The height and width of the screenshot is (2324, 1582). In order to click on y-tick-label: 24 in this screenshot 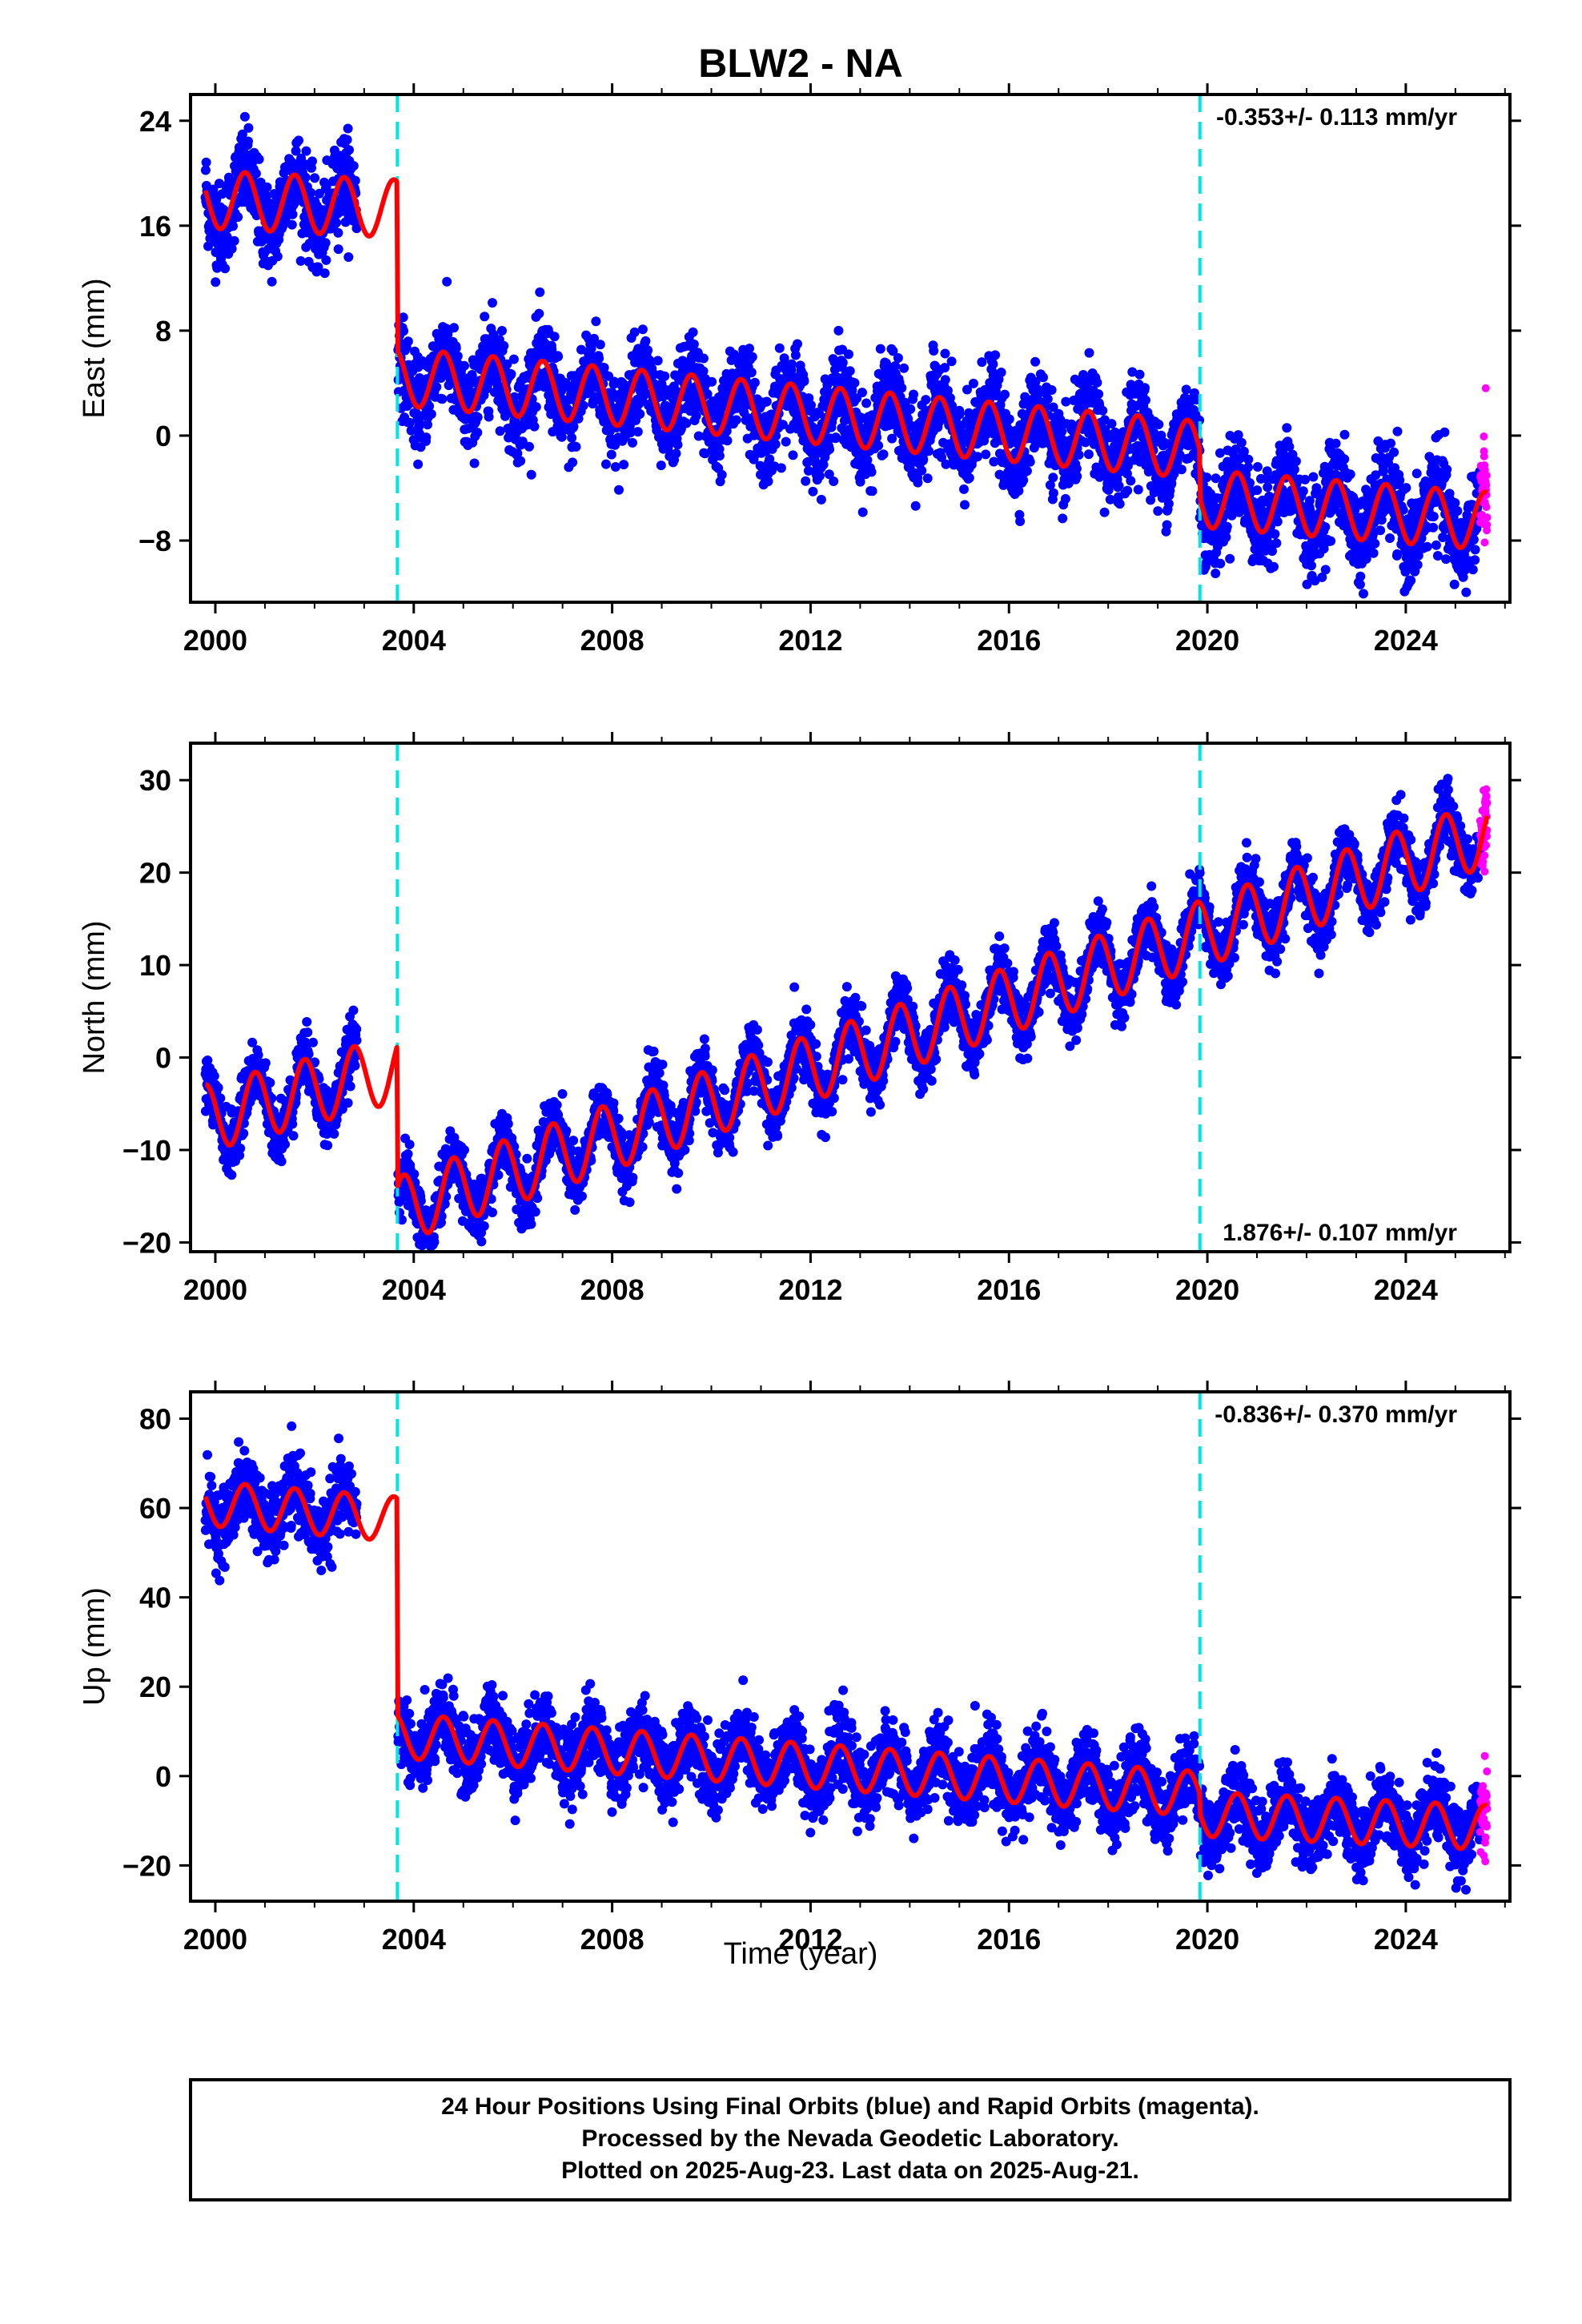, I will do `click(155, 121)`.